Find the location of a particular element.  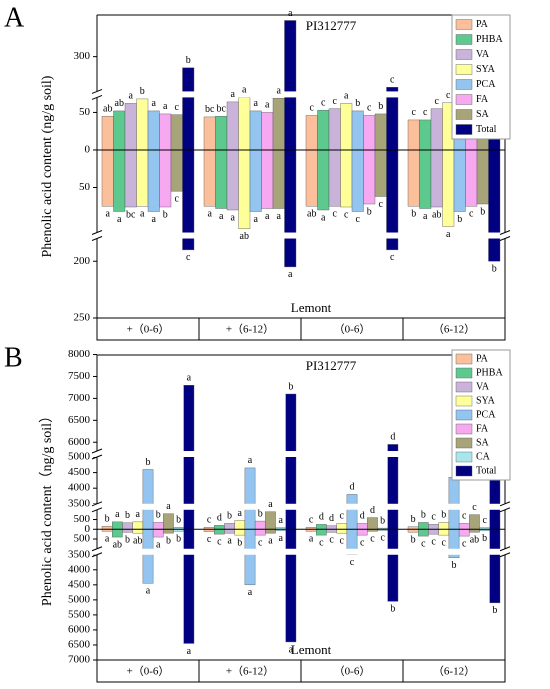

legend-label: PHBA is located at coordinates (489, 39).